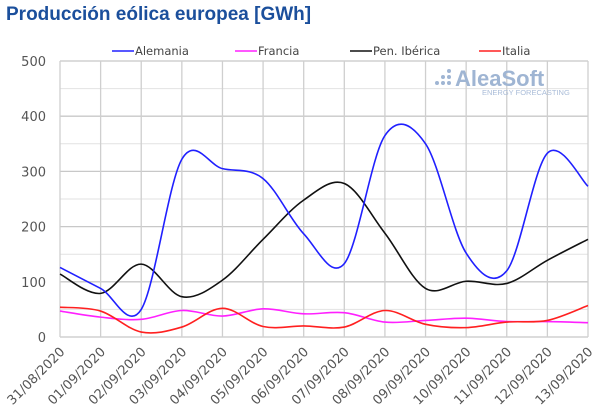  I want to click on legend-label: Pen. Ibérica, so click(406, 51).